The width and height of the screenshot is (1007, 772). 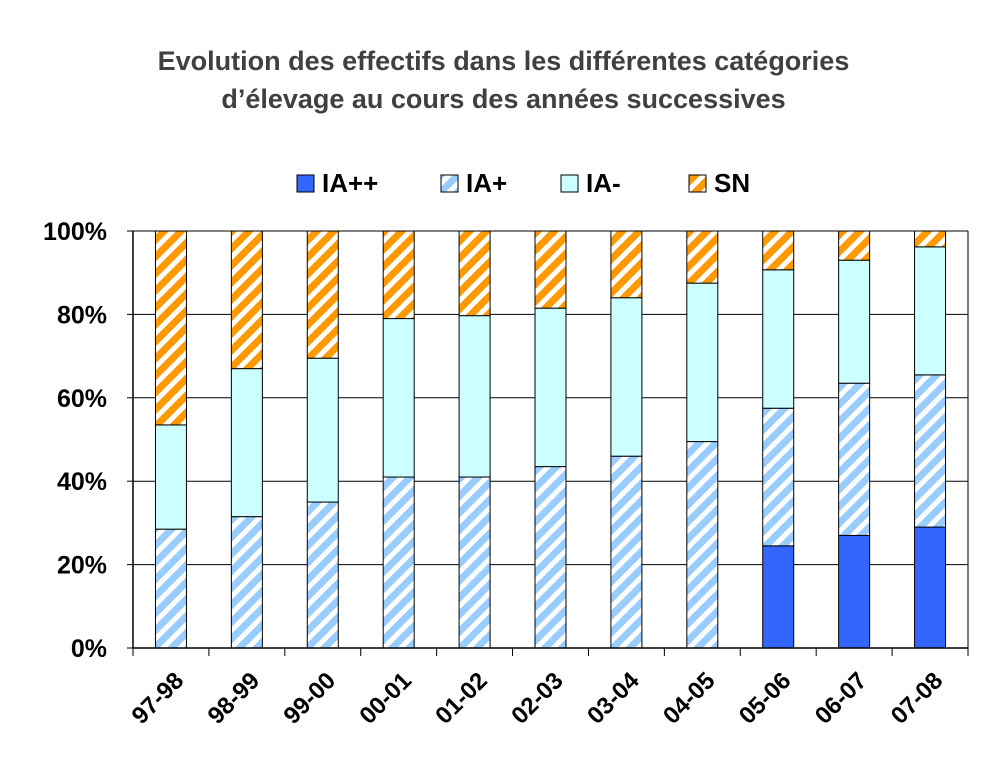 I want to click on x-tick-label: 03-04, so click(x=613, y=698).